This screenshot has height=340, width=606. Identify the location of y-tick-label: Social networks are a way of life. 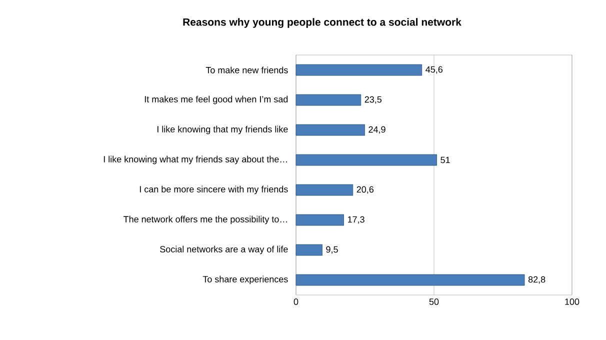
(224, 250).